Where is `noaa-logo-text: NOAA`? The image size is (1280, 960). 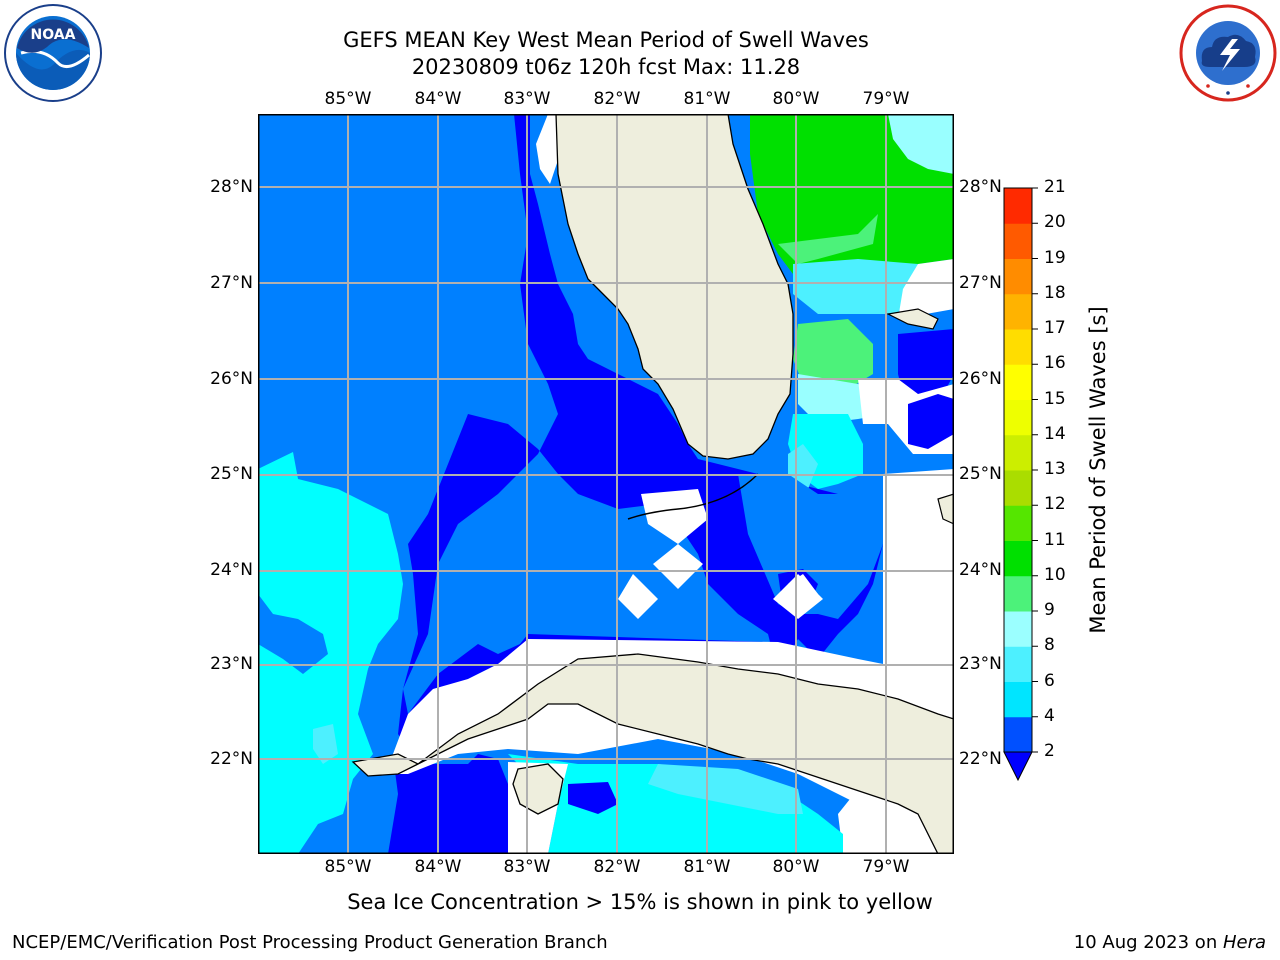 noaa-logo-text: NOAA is located at coordinates (53, 35).